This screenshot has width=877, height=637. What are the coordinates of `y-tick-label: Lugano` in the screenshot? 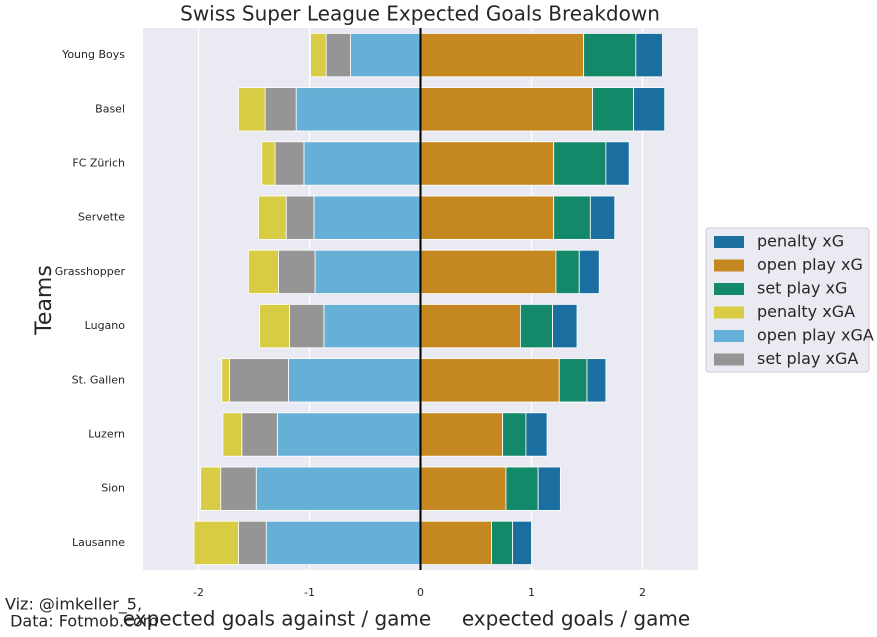 It's located at (105, 325).